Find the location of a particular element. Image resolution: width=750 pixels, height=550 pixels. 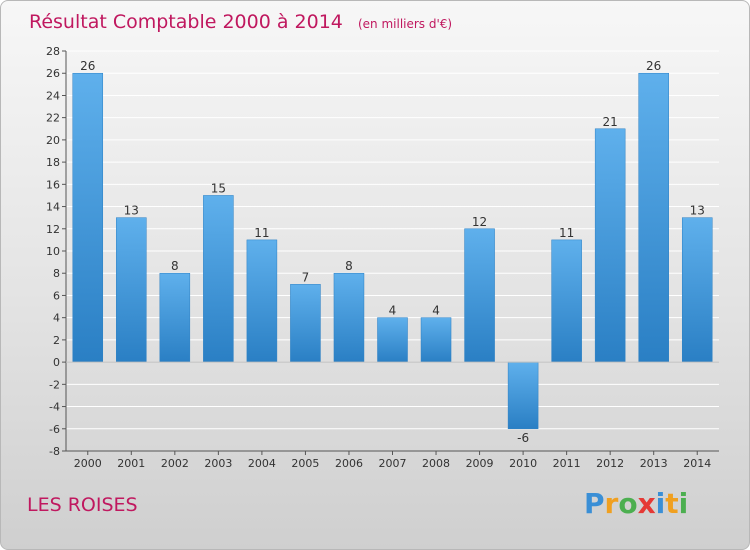

x-tick-label: 2003 is located at coordinates (218, 463).